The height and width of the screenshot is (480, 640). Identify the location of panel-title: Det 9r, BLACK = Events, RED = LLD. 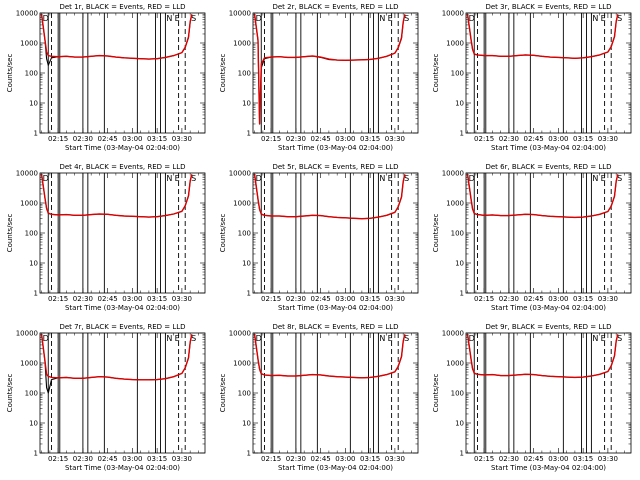
(548, 327).